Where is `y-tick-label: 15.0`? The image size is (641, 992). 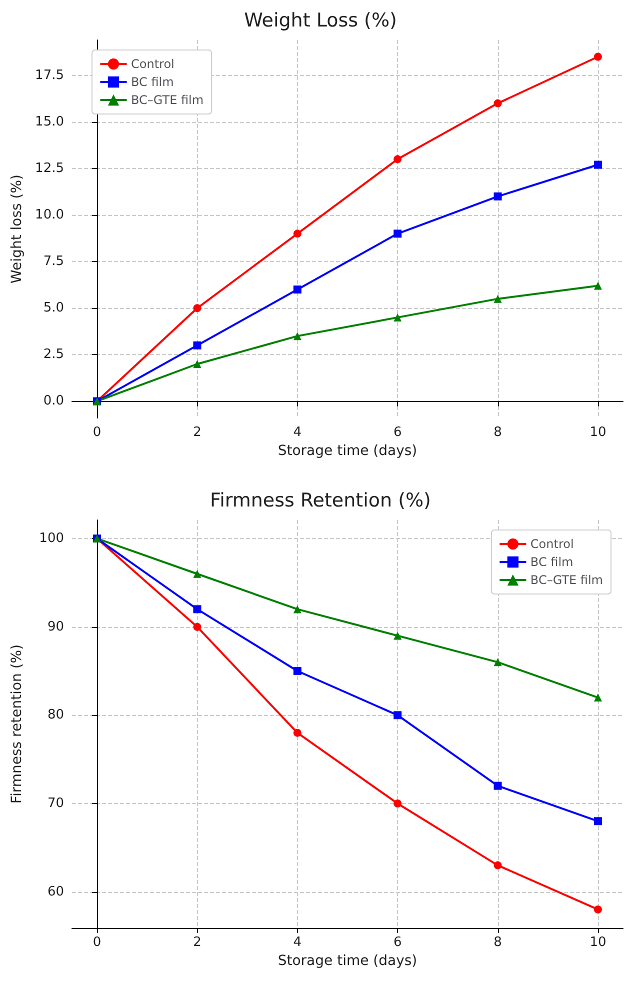 y-tick-label: 15.0 is located at coordinates (49, 122).